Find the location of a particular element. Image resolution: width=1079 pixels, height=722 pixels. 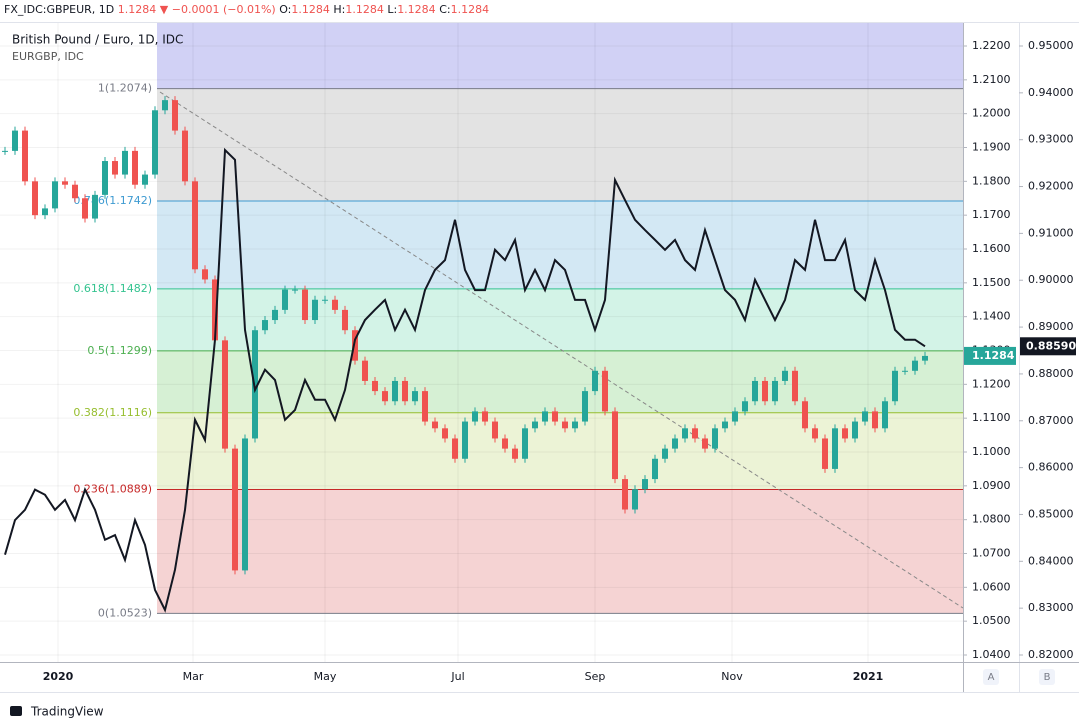

fib-label: 0.5(1.1299) is located at coordinates (119, 350).